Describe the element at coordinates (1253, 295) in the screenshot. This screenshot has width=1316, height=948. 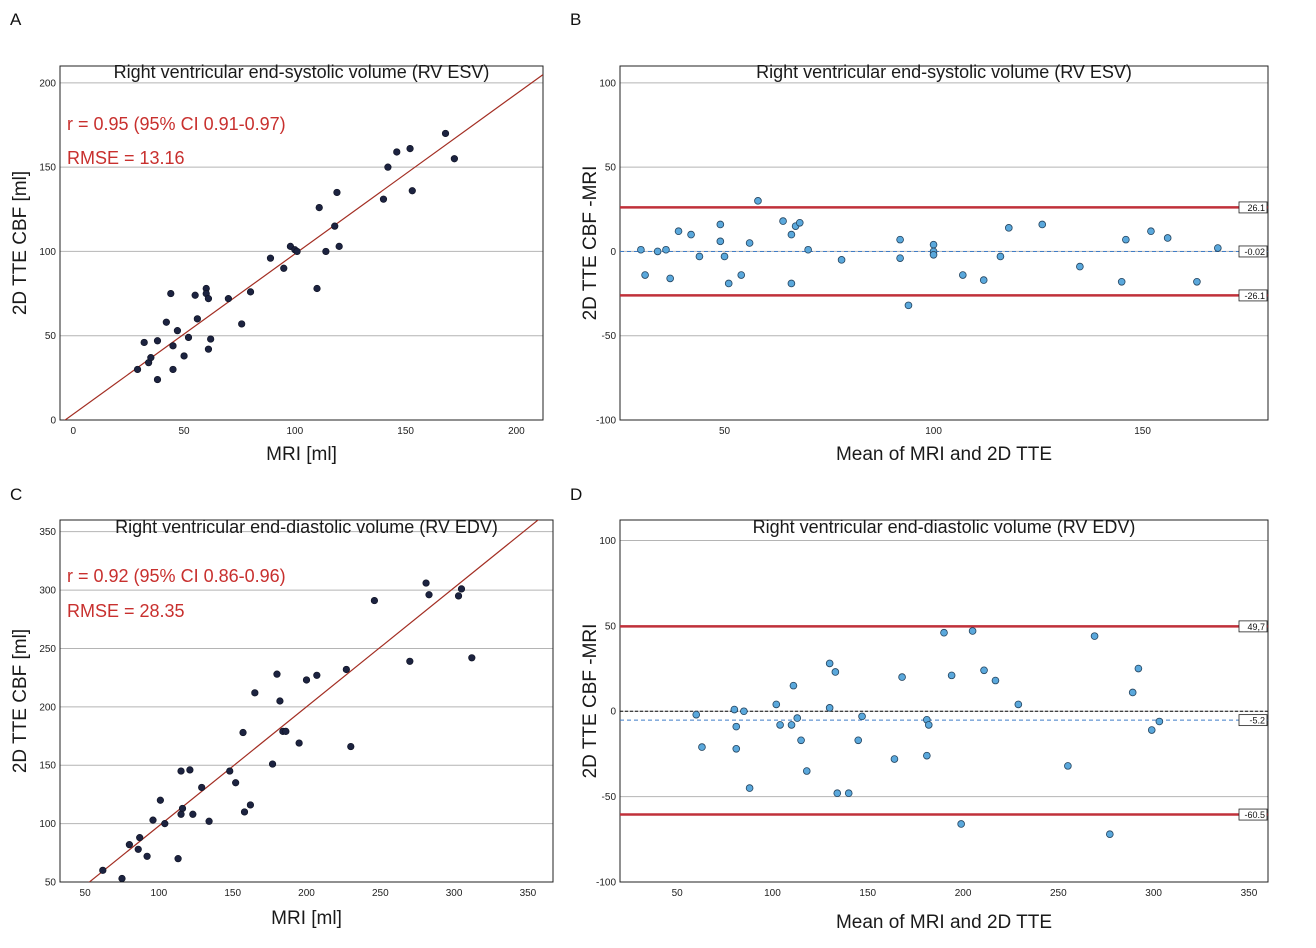
I see `lower-loa-label-box` at that location.